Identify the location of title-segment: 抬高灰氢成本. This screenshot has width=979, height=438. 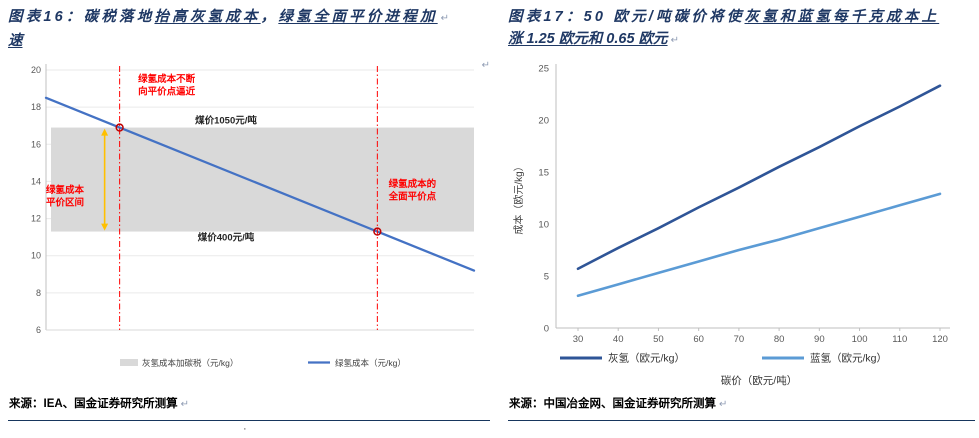
(207, 17).